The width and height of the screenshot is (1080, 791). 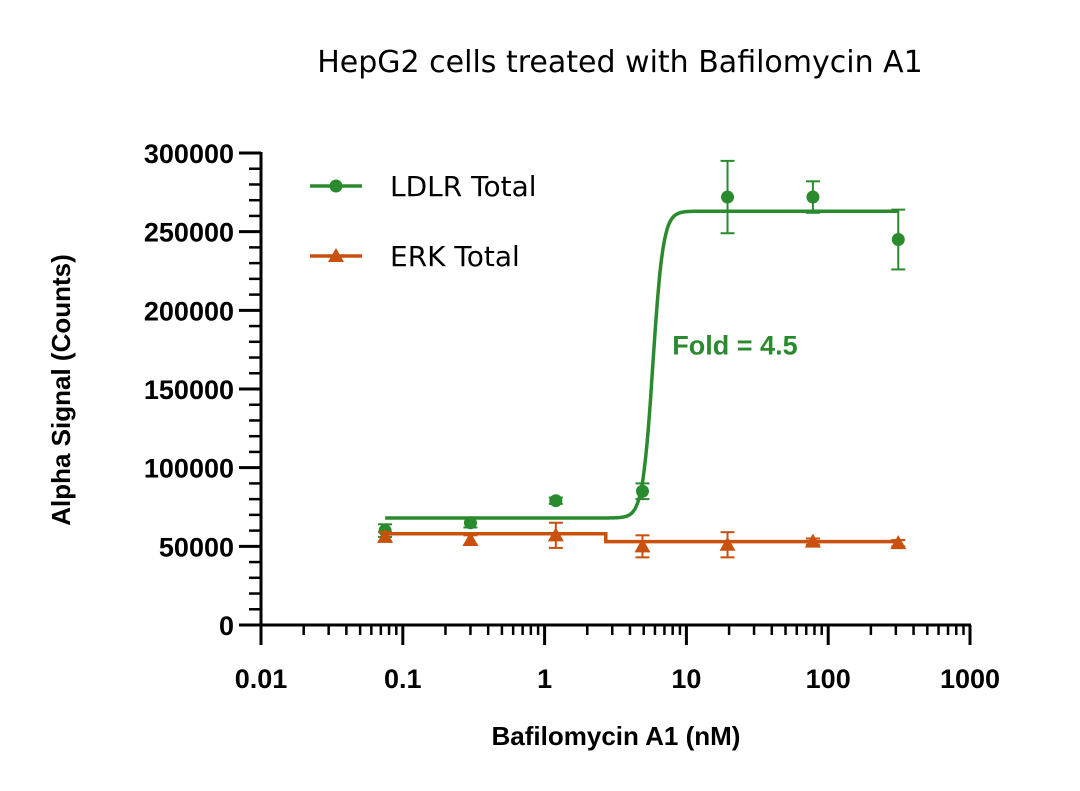 I want to click on x-tick-label: 100, so click(x=828, y=679).